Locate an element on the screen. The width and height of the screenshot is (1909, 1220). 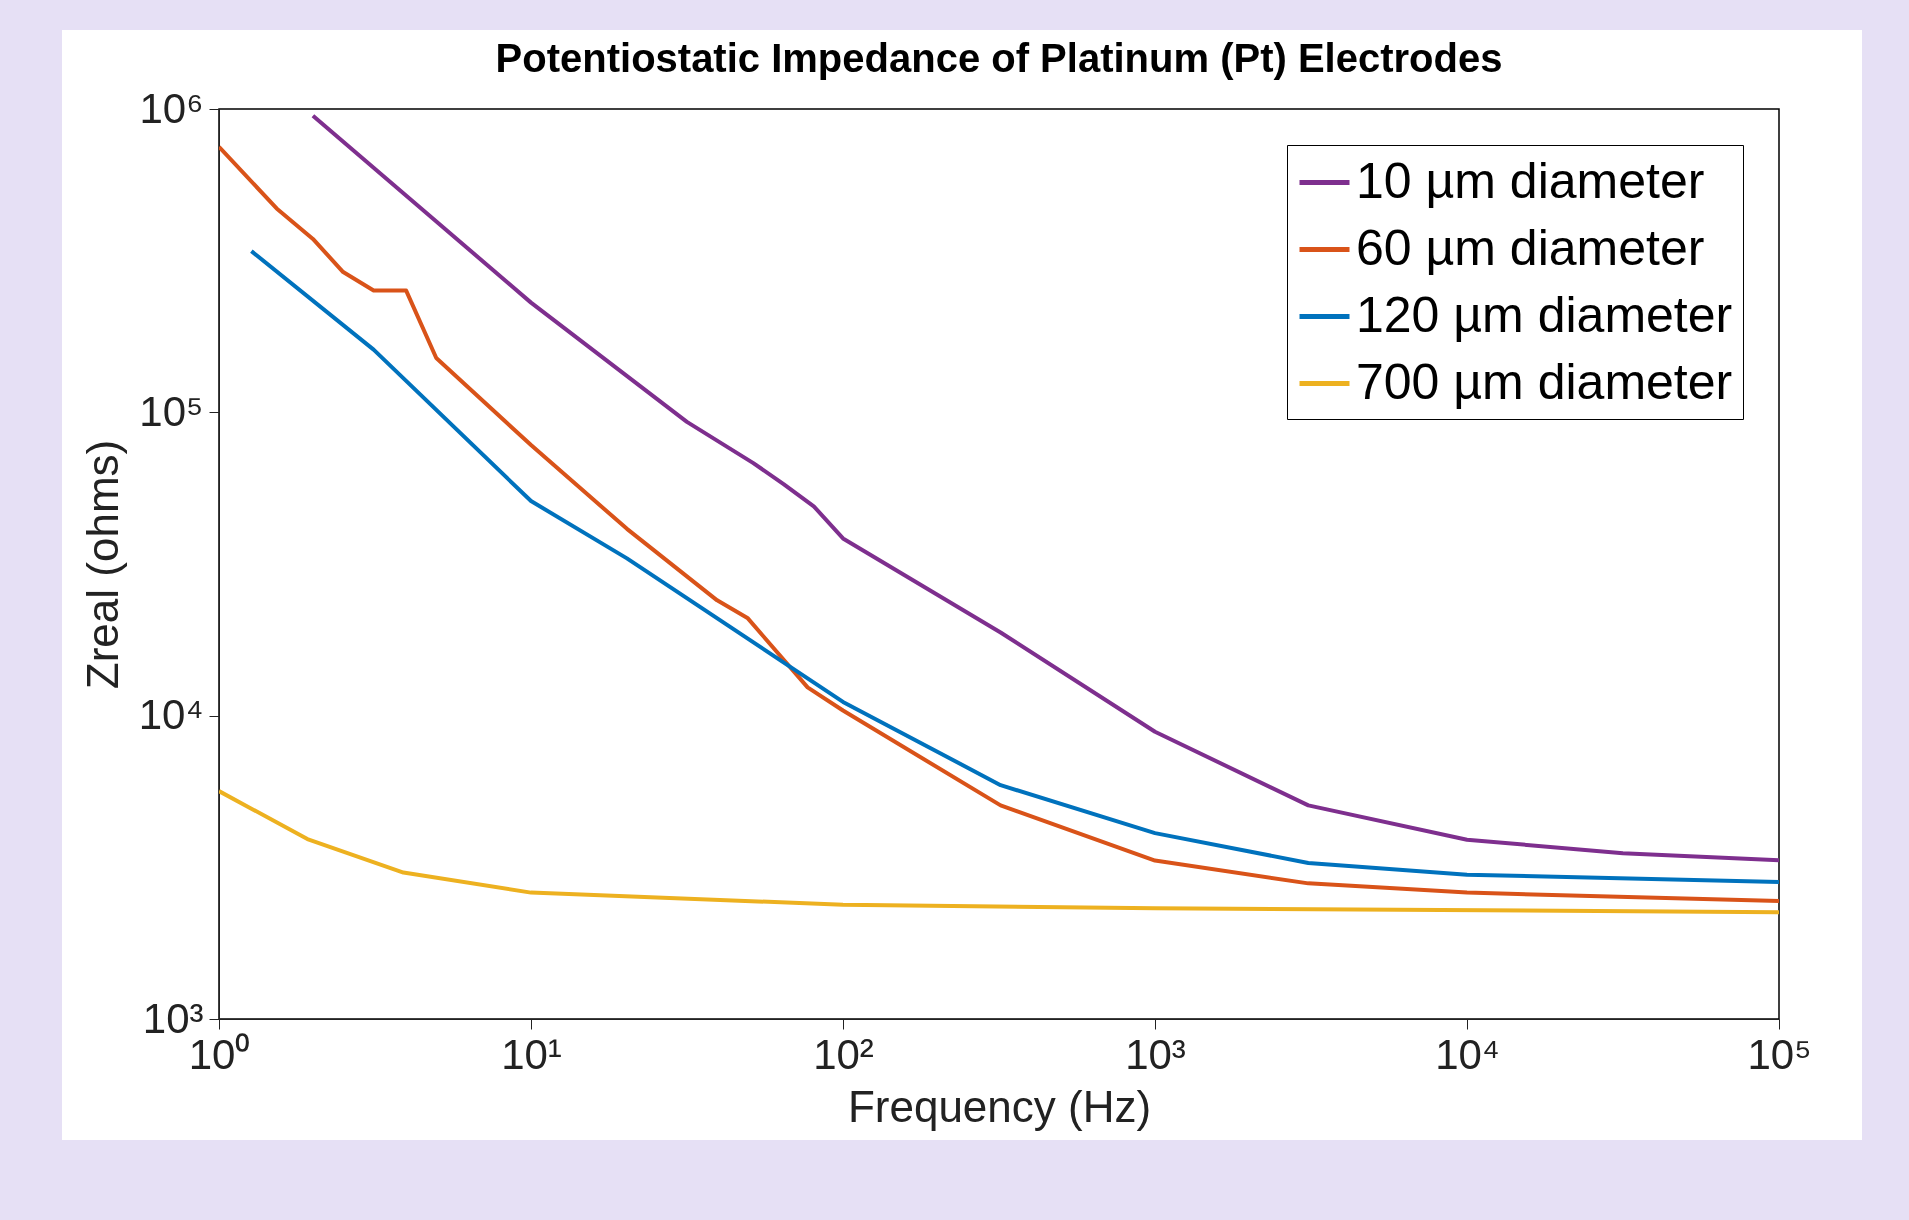
chart-title: Potentiostatic Impedance of Platinum (Pt) Electrodes is located at coordinates (999, 58).